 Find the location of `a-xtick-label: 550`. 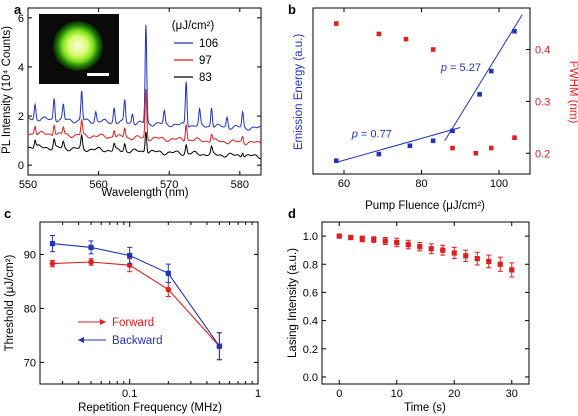

a-xtick-label: 550 is located at coordinates (28, 185).